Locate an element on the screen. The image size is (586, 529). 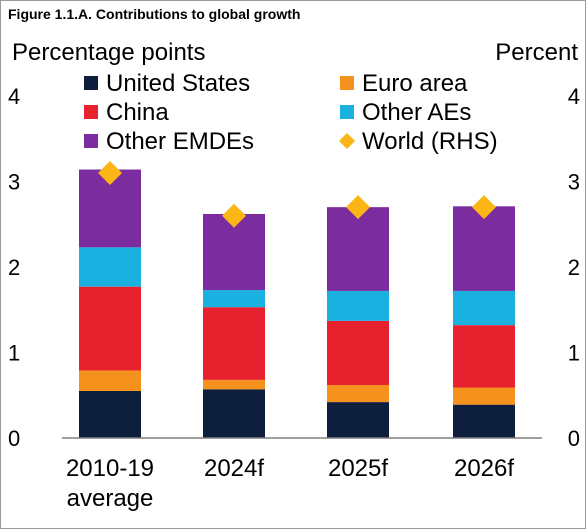
y-axis-left-label: Percentage points is located at coordinates (108, 52).